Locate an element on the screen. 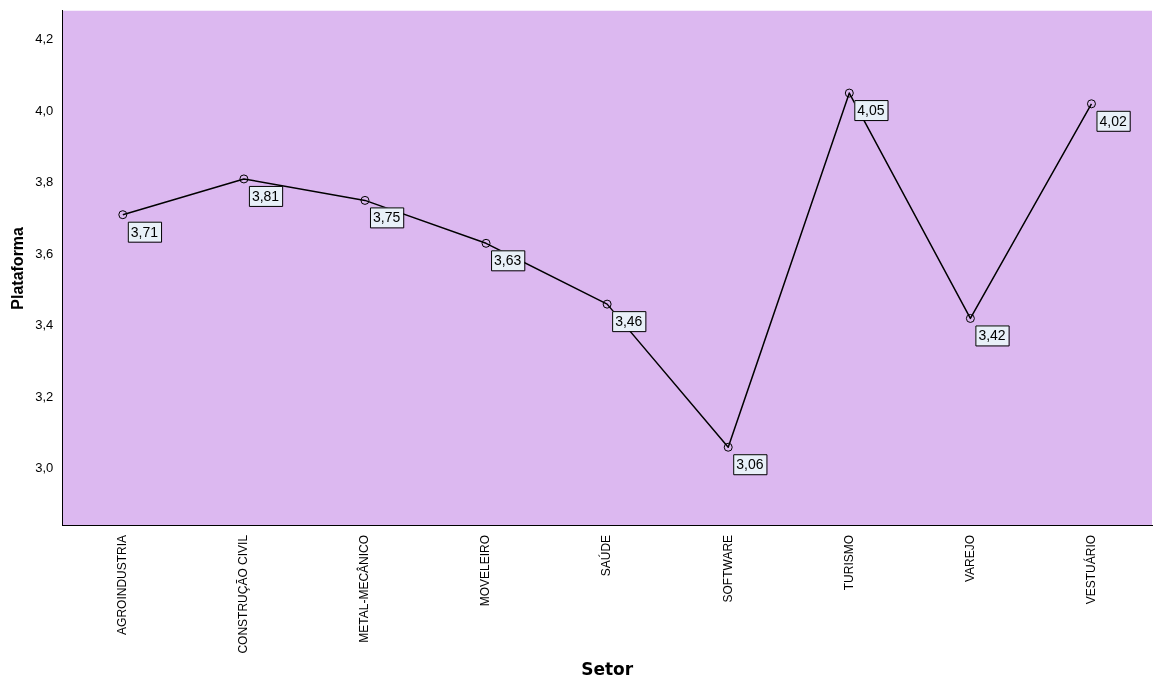  x-tick-label: VAREJO is located at coordinates (969, 558).